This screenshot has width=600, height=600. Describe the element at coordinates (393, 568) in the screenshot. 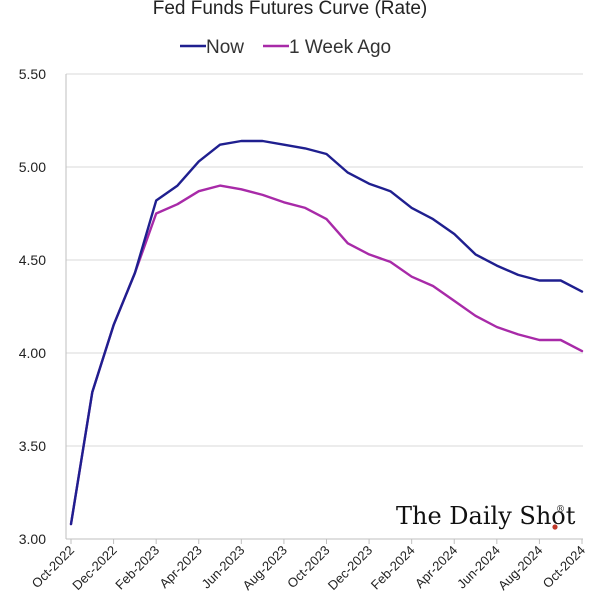

I see `x-tick-label: Feb-2024` at that location.